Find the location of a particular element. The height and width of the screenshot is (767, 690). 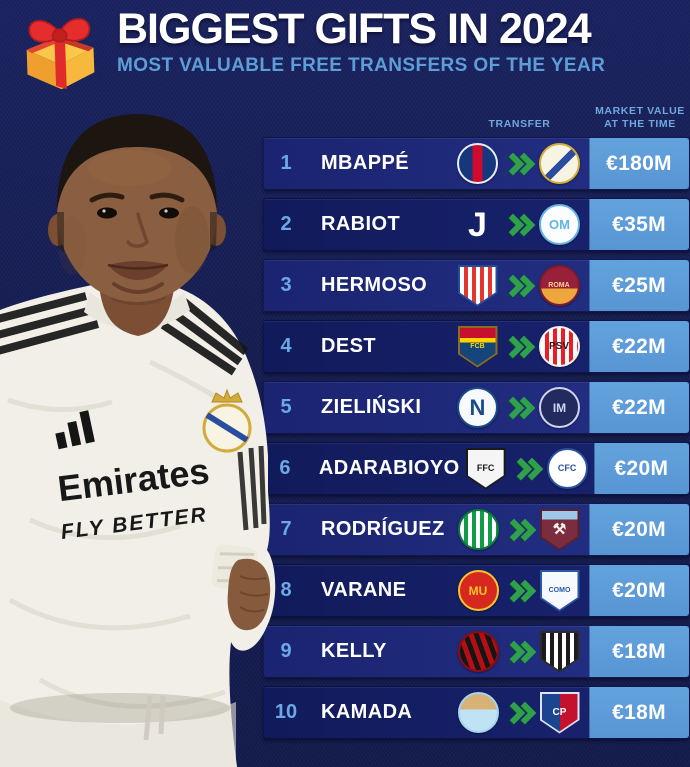

club-badge-to-icon: OM is located at coordinates (559, 224).